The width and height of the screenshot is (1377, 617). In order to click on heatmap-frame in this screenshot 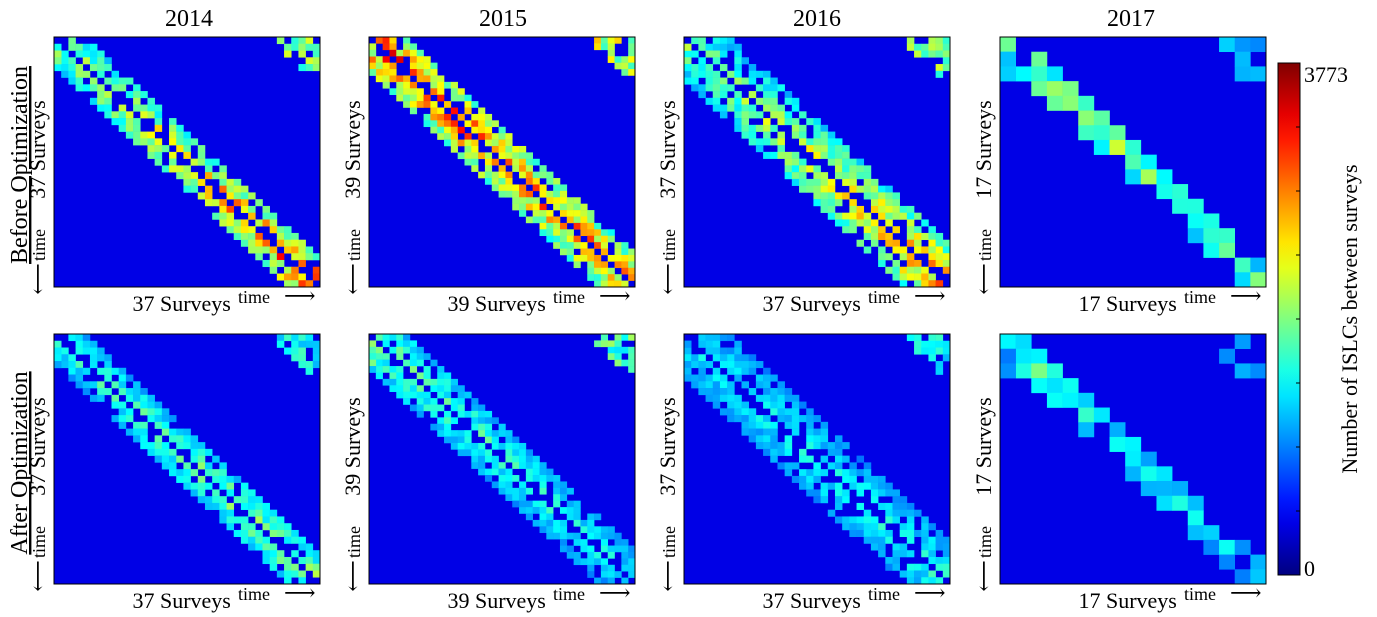, I will do `click(1133, 459)`.